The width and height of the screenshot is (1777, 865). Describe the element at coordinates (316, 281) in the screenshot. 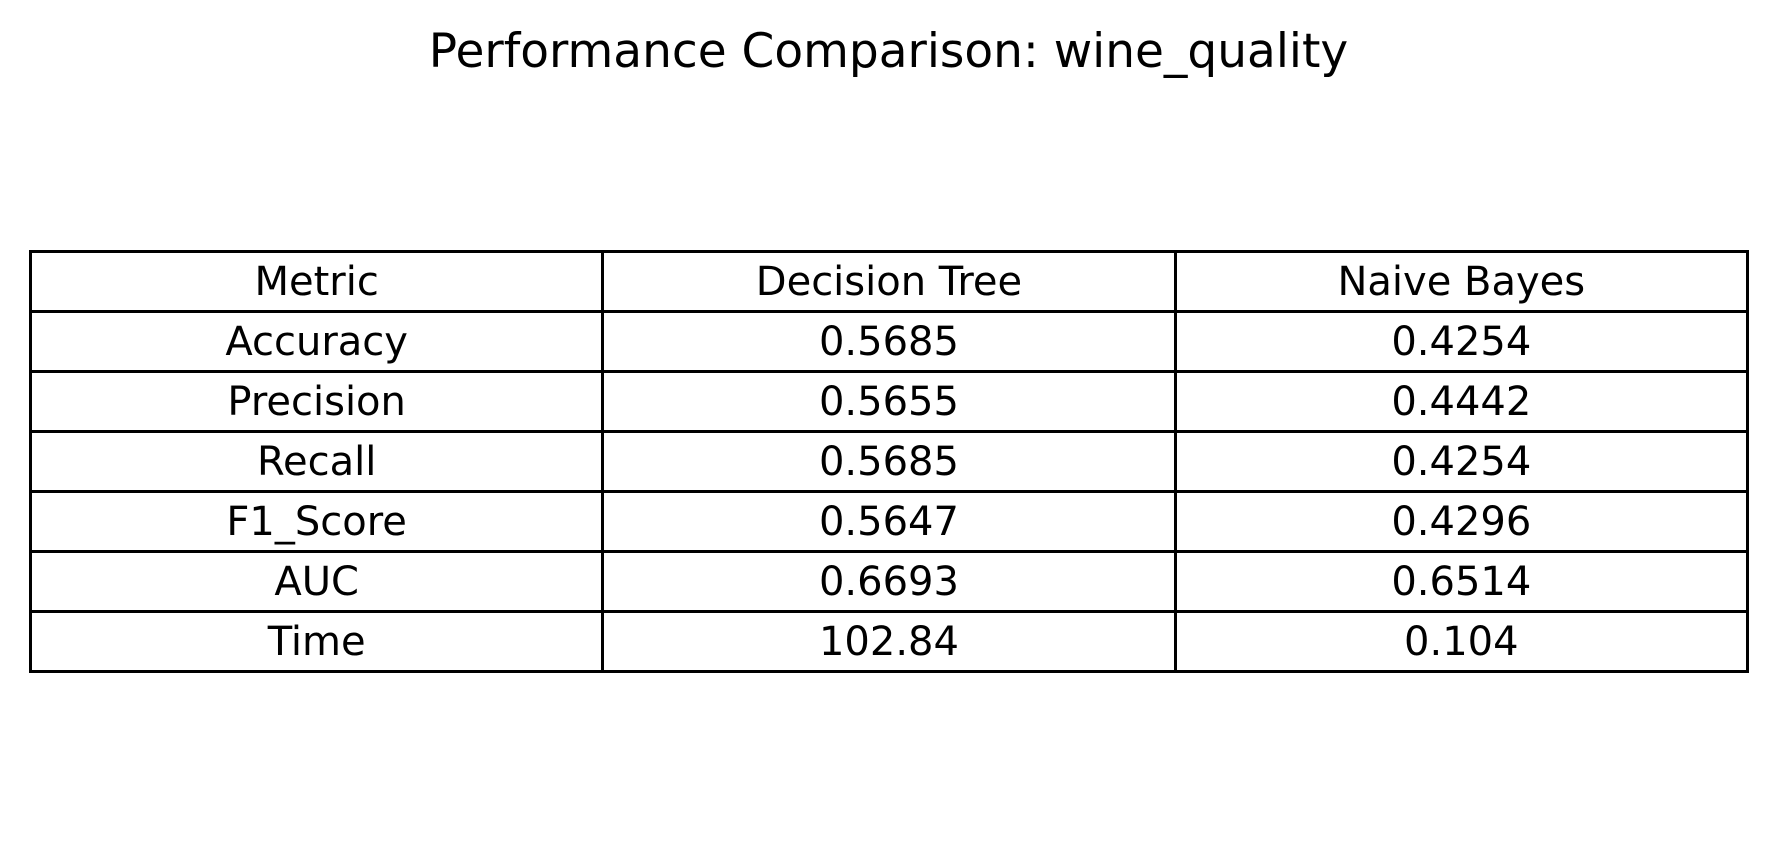

I see `header-metric: Metric` at that location.